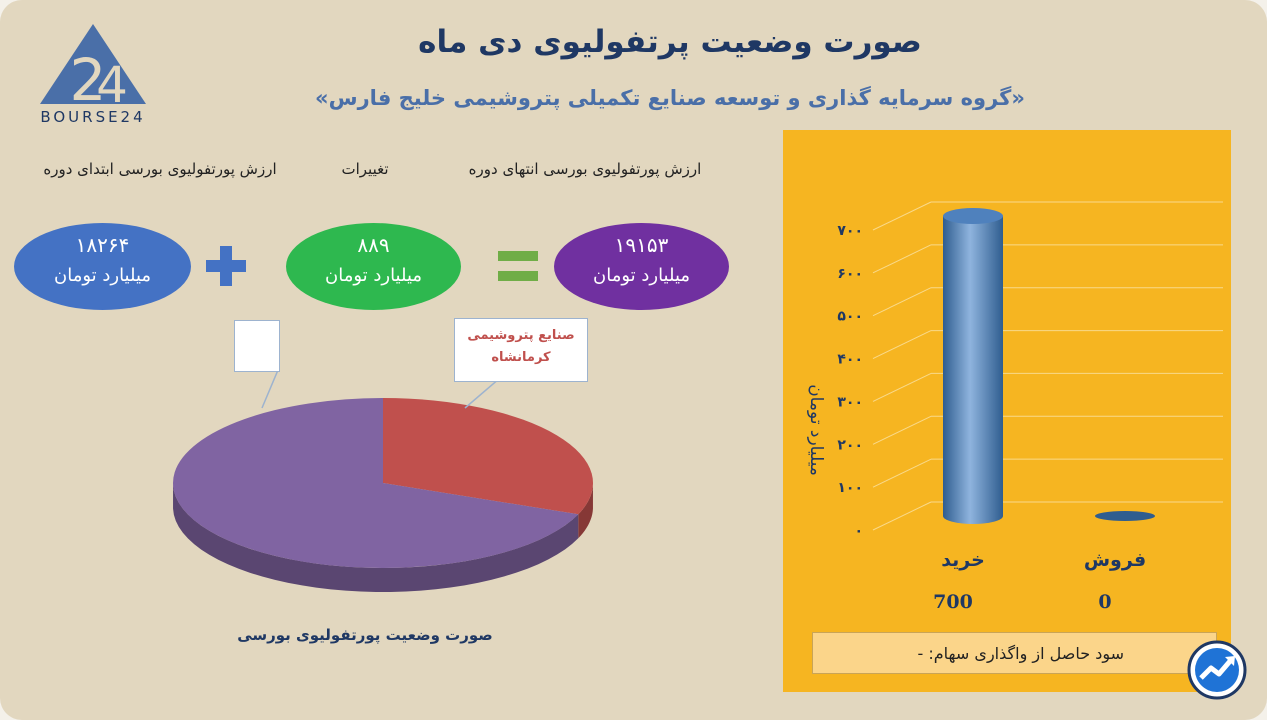 The height and width of the screenshot is (720, 1267). What do you see at coordinates (373, 275) in the screenshot?
I see `change-unit: میلیارد تومان` at bounding box center [373, 275].